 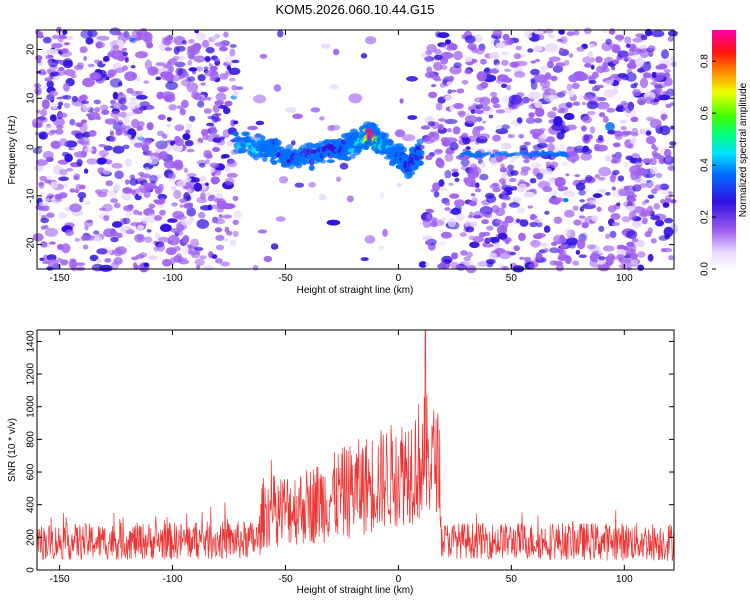 What do you see at coordinates (31, 504) in the screenshot?
I see `snr-ytick-label: 400` at bounding box center [31, 504].